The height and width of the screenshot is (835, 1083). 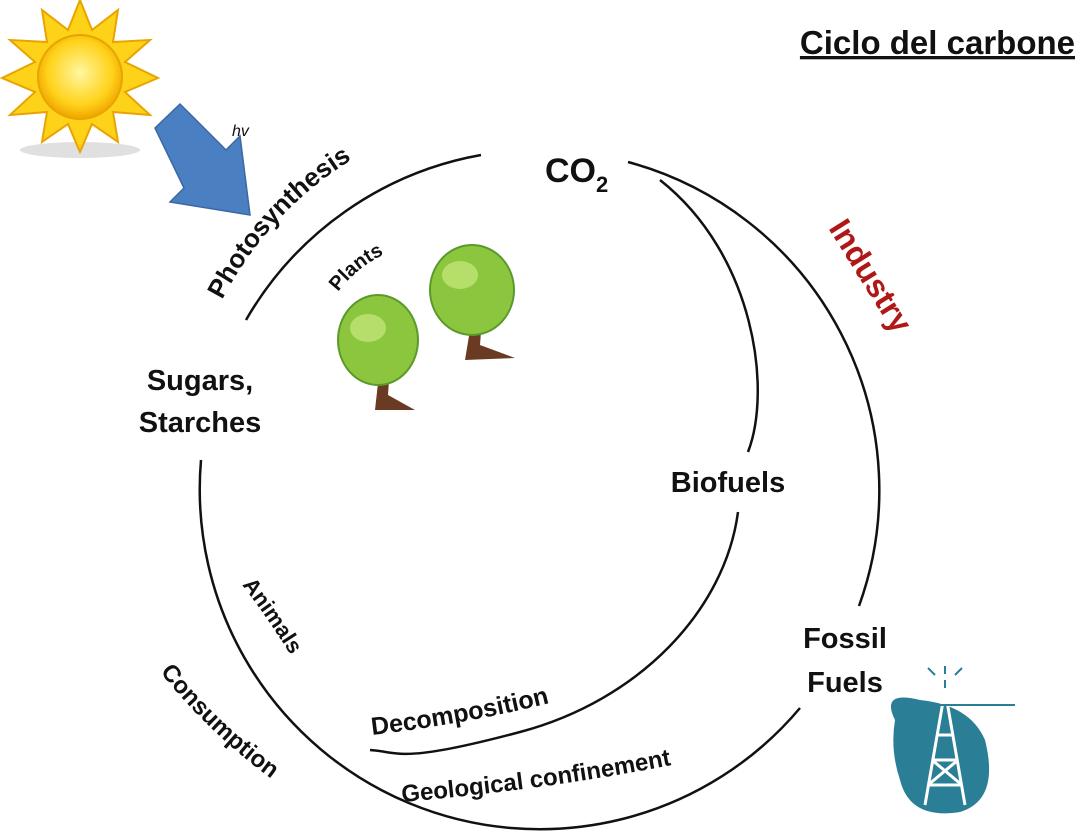 What do you see at coordinates (200, 423) in the screenshot?
I see `starches-label: Starches` at bounding box center [200, 423].